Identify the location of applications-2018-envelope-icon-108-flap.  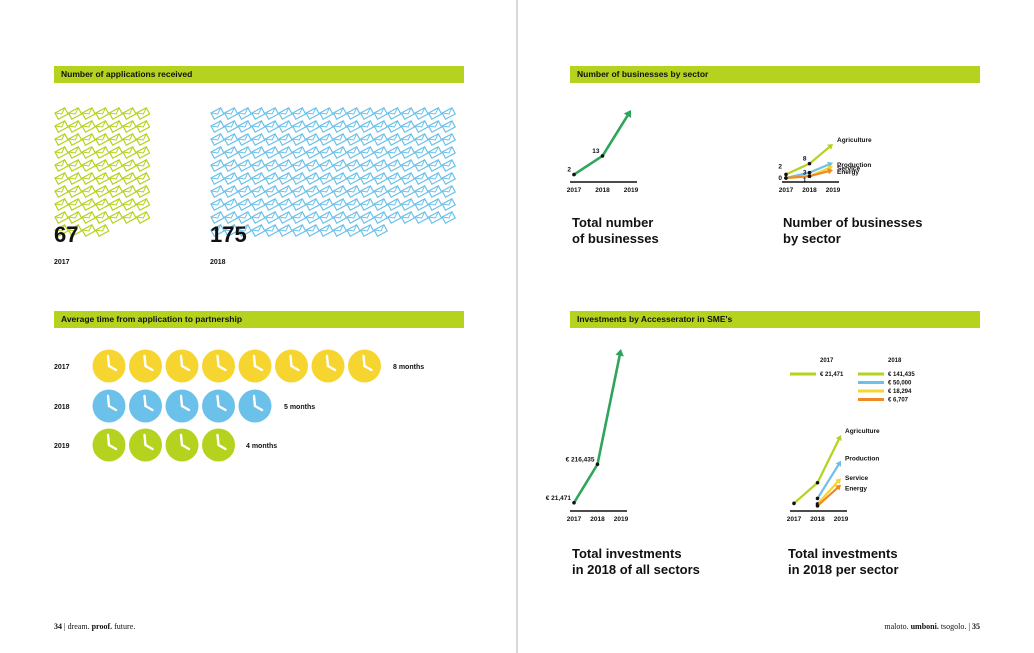
(447, 176).